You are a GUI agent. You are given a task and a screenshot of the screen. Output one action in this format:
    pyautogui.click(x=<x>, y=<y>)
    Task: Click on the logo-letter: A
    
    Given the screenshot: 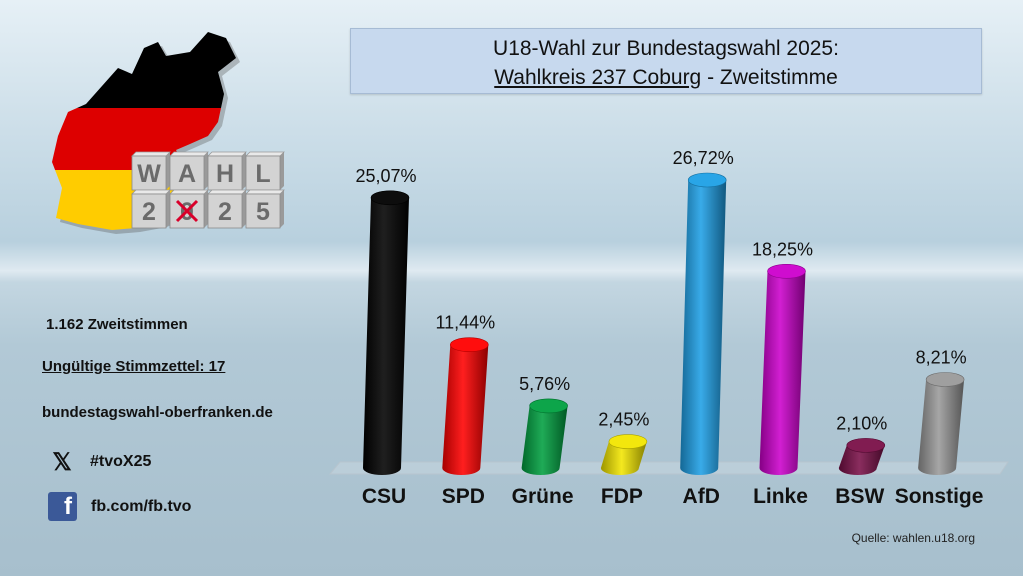 What is the action you would take?
    pyautogui.click(x=187, y=174)
    